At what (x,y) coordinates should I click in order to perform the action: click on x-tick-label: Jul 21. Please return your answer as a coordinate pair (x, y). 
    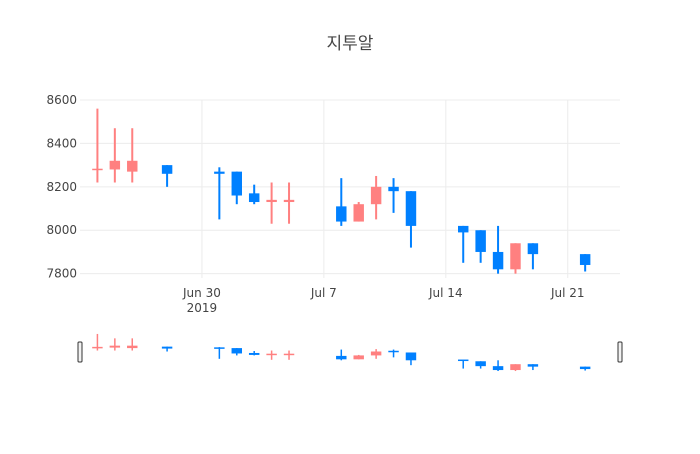
    Looking at the image, I should click on (567, 293).